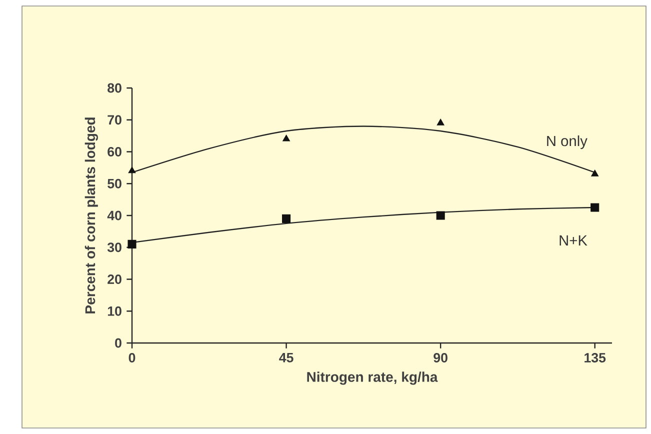 This screenshot has height=434, width=651. I want to click on y-axis-title: Percent of corn plants lodged, so click(91, 216).